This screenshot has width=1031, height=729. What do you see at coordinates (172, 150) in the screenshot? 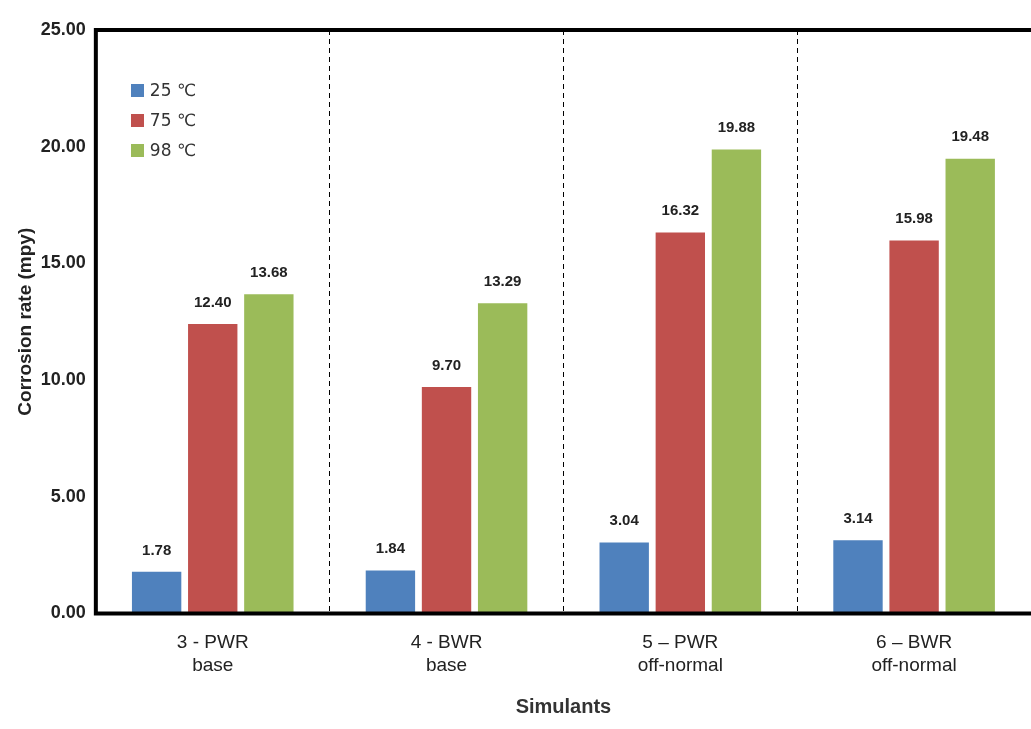
I see `legend-label: 98 ℃` at bounding box center [172, 150].